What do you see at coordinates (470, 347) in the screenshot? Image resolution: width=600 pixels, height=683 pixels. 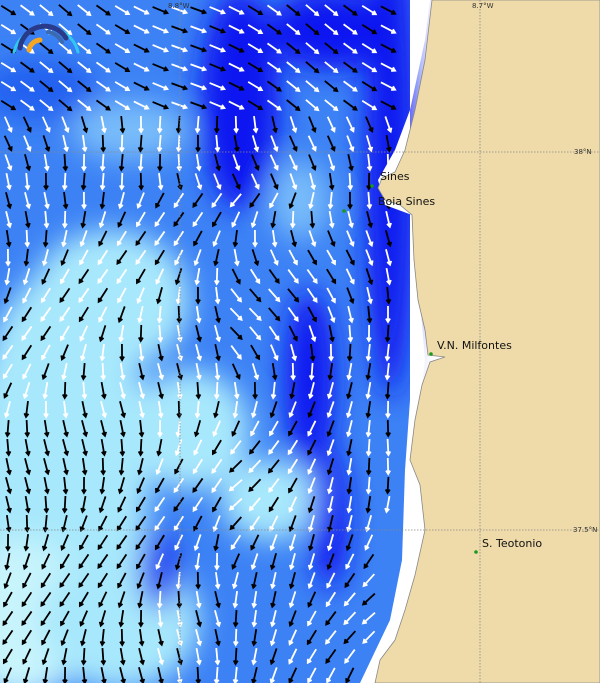 I see `place-vn-milfontes: V.N. Milfontes` at bounding box center [470, 347].